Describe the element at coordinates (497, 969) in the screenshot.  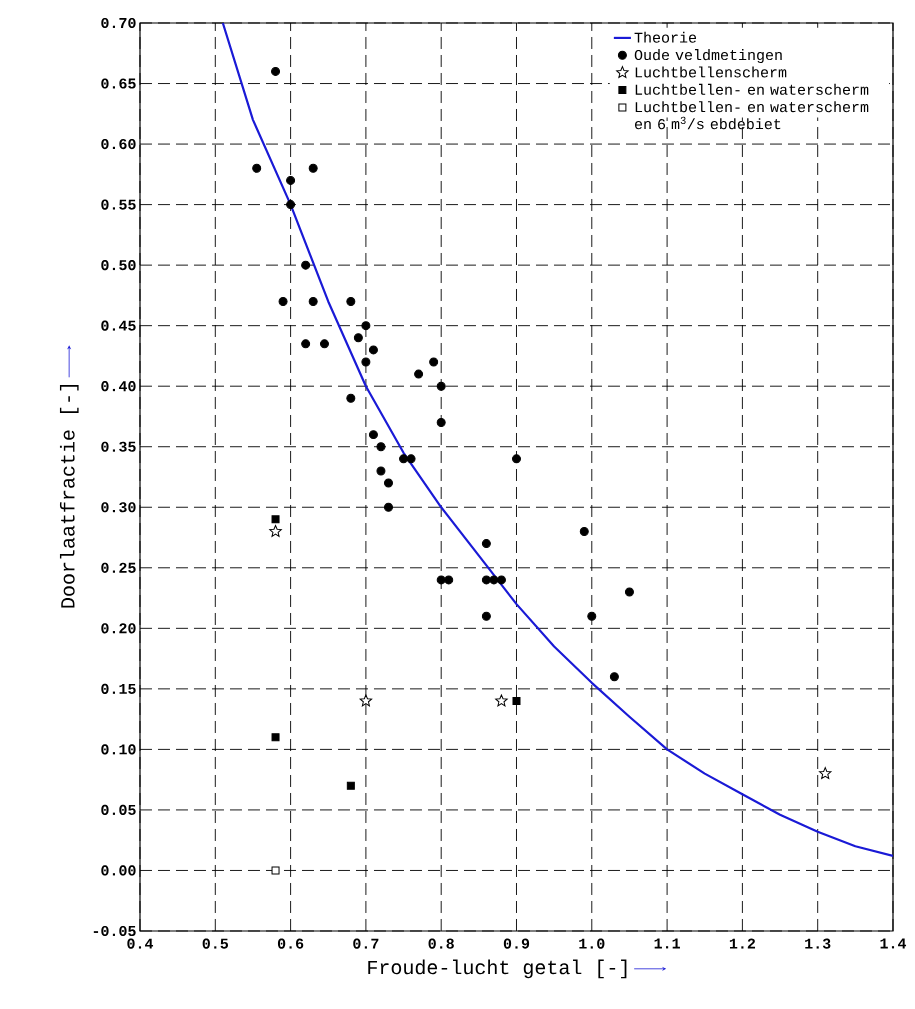
I see `x-axis-title: Froude-lucht getal [-]` at that location.